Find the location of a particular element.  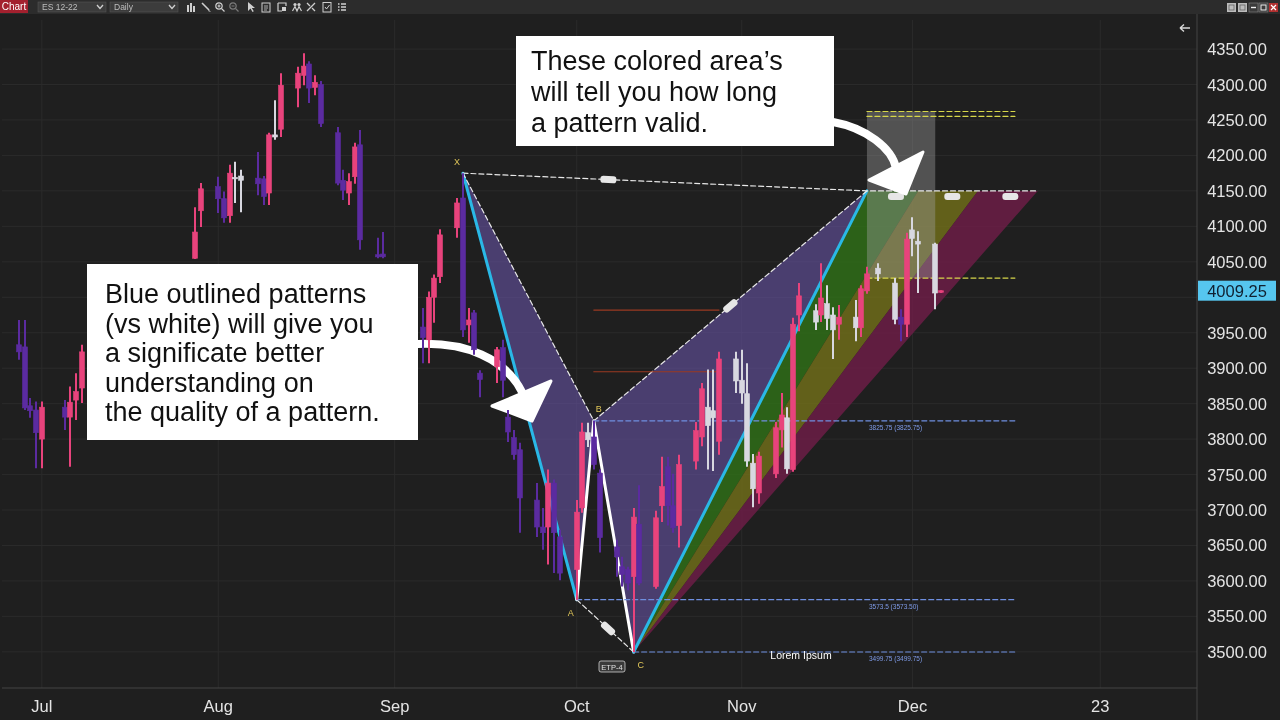

y-tick-label: 3600.00 is located at coordinates (1237, 580).